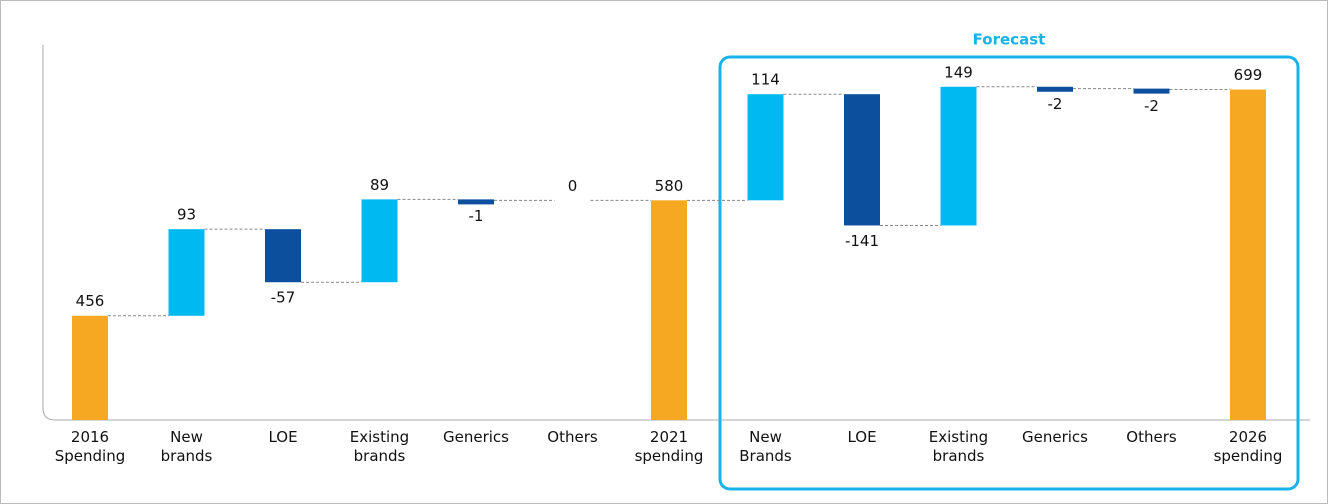  I want to click on value-label: 0, so click(573, 186).